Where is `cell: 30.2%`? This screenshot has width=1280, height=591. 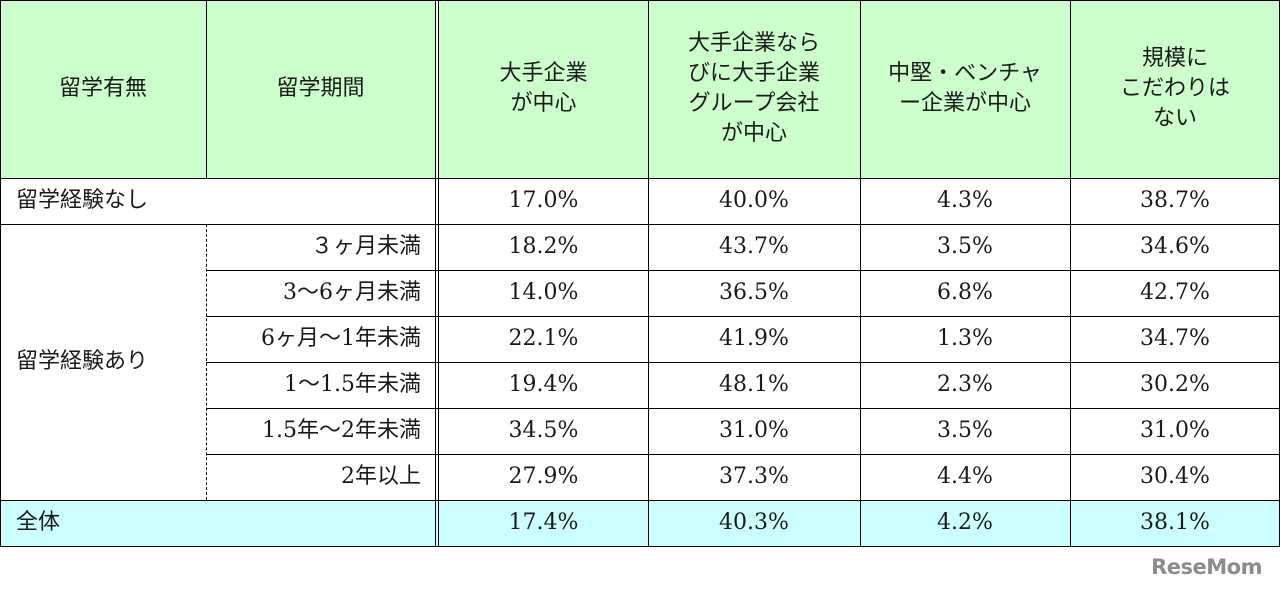 cell: 30.2% is located at coordinates (1175, 384).